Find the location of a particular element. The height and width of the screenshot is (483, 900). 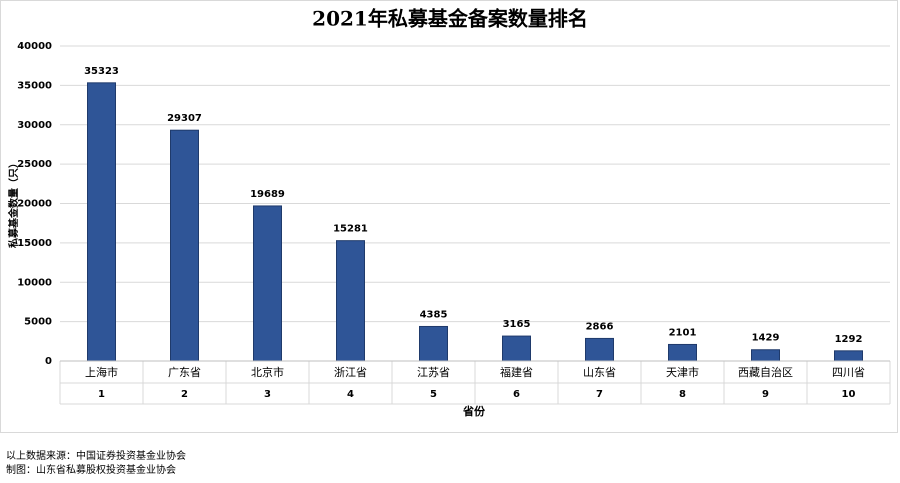

y-tick-label: 10000 is located at coordinates (34, 282).